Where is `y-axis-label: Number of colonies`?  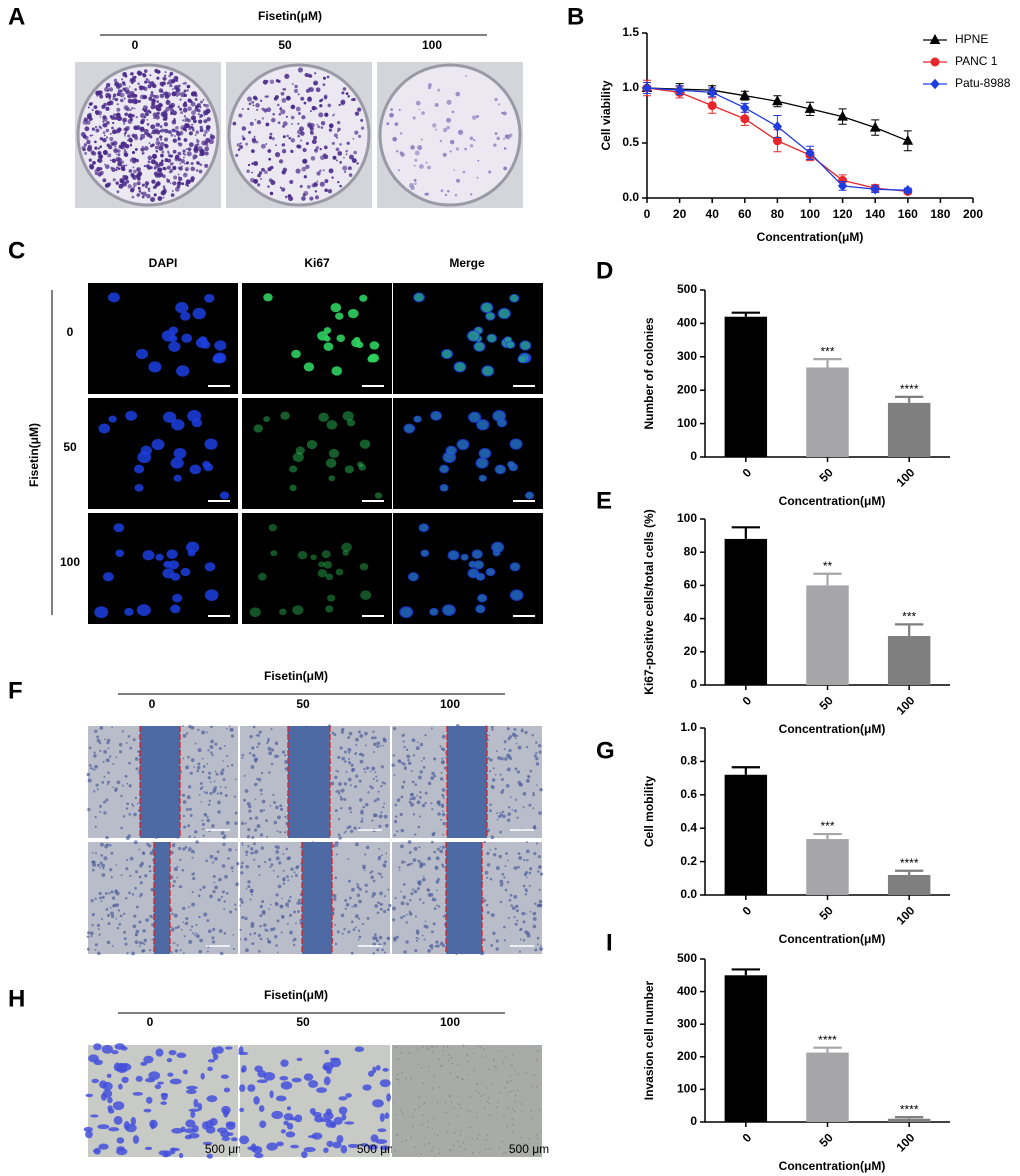 y-axis-label: Number of colonies is located at coordinates (649, 373).